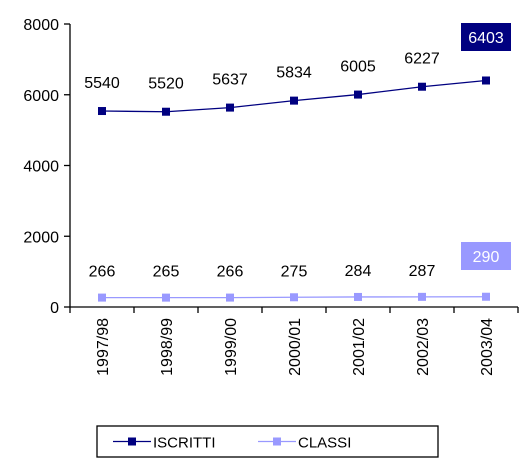 Image resolution: width=521 pixels, height=461 pixels. Describe the element at coordinates (54, 308) in the screenshot. I see `y-tick-label: 0` at that location.